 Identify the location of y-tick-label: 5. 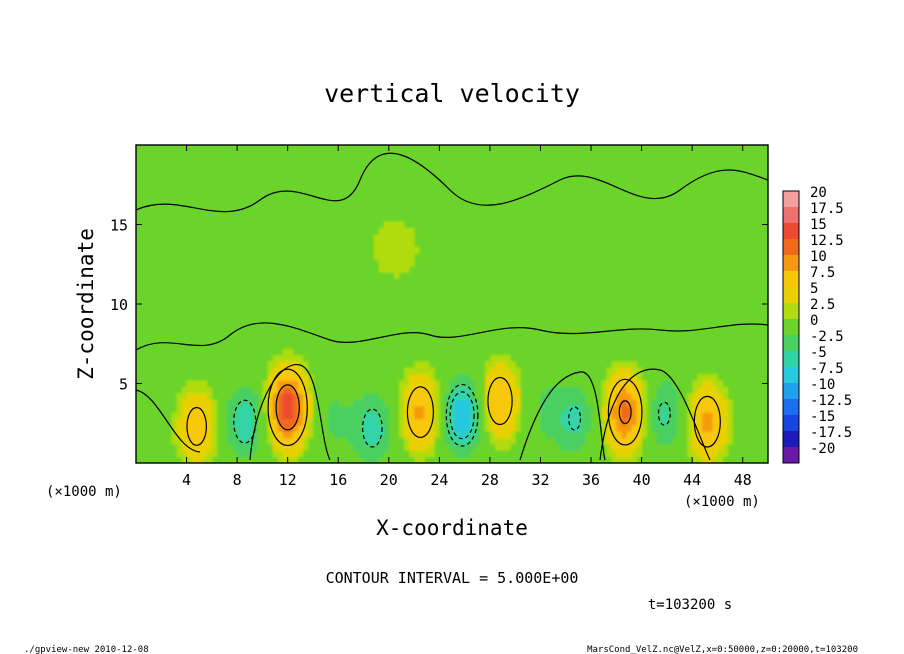
(123, 385).